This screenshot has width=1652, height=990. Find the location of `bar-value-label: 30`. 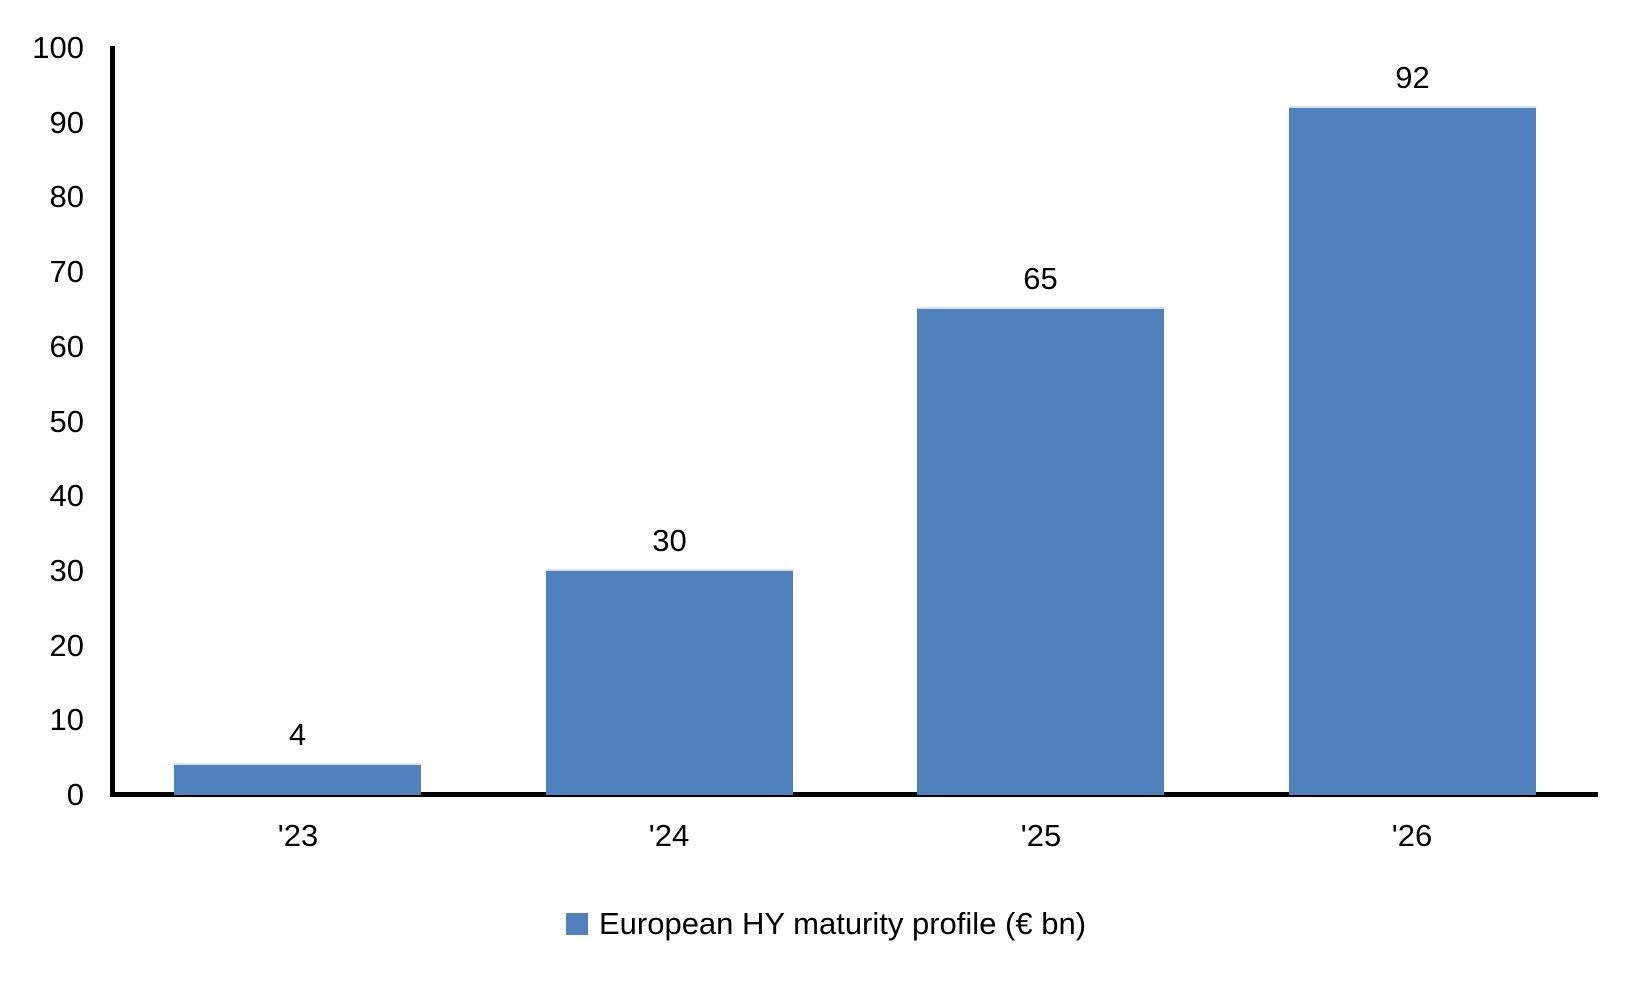

bar-value-label: 30 is located at coordinates (669, 540).